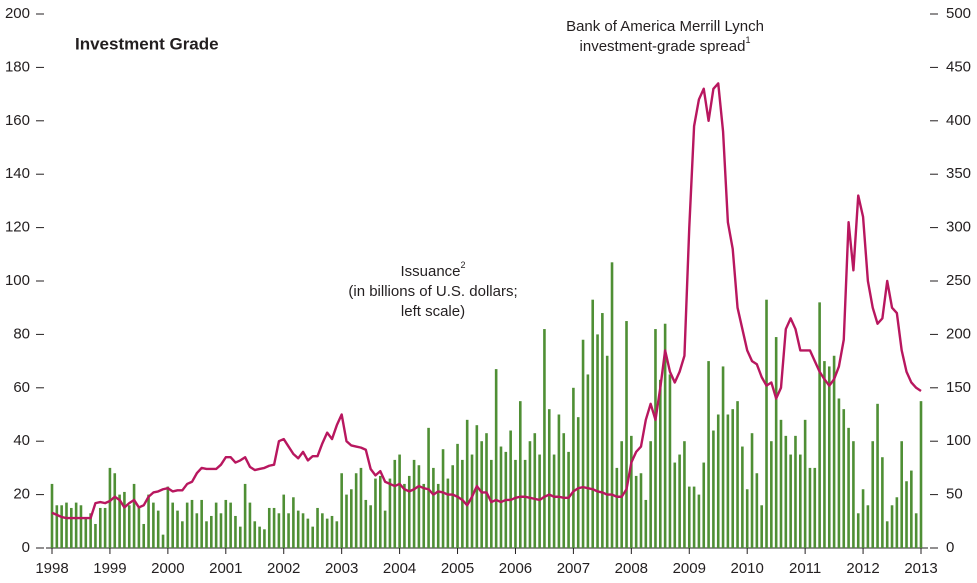  I want to click on x-tick-label: 2000, so click(167, 568).